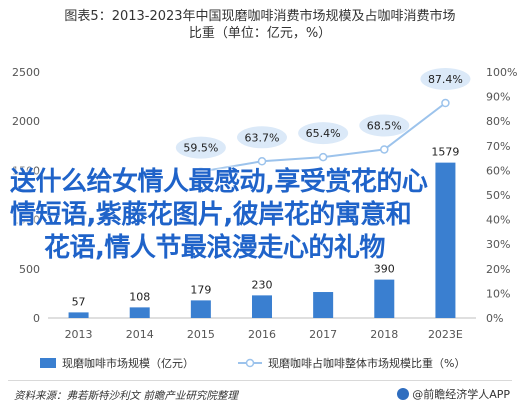 Image resolution: width=520 pixels, height=416 pixels. What do you see at coordinates (498, 146) in the screenshot?
I see `y-right-tick-label: 70%` at bounding box center [498, 146].